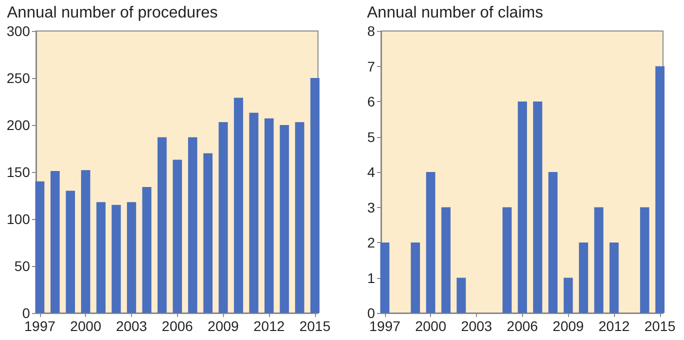 This screenshot has height=340, width=684. I want to click on y-tick-label: 5, so click(371, 136).